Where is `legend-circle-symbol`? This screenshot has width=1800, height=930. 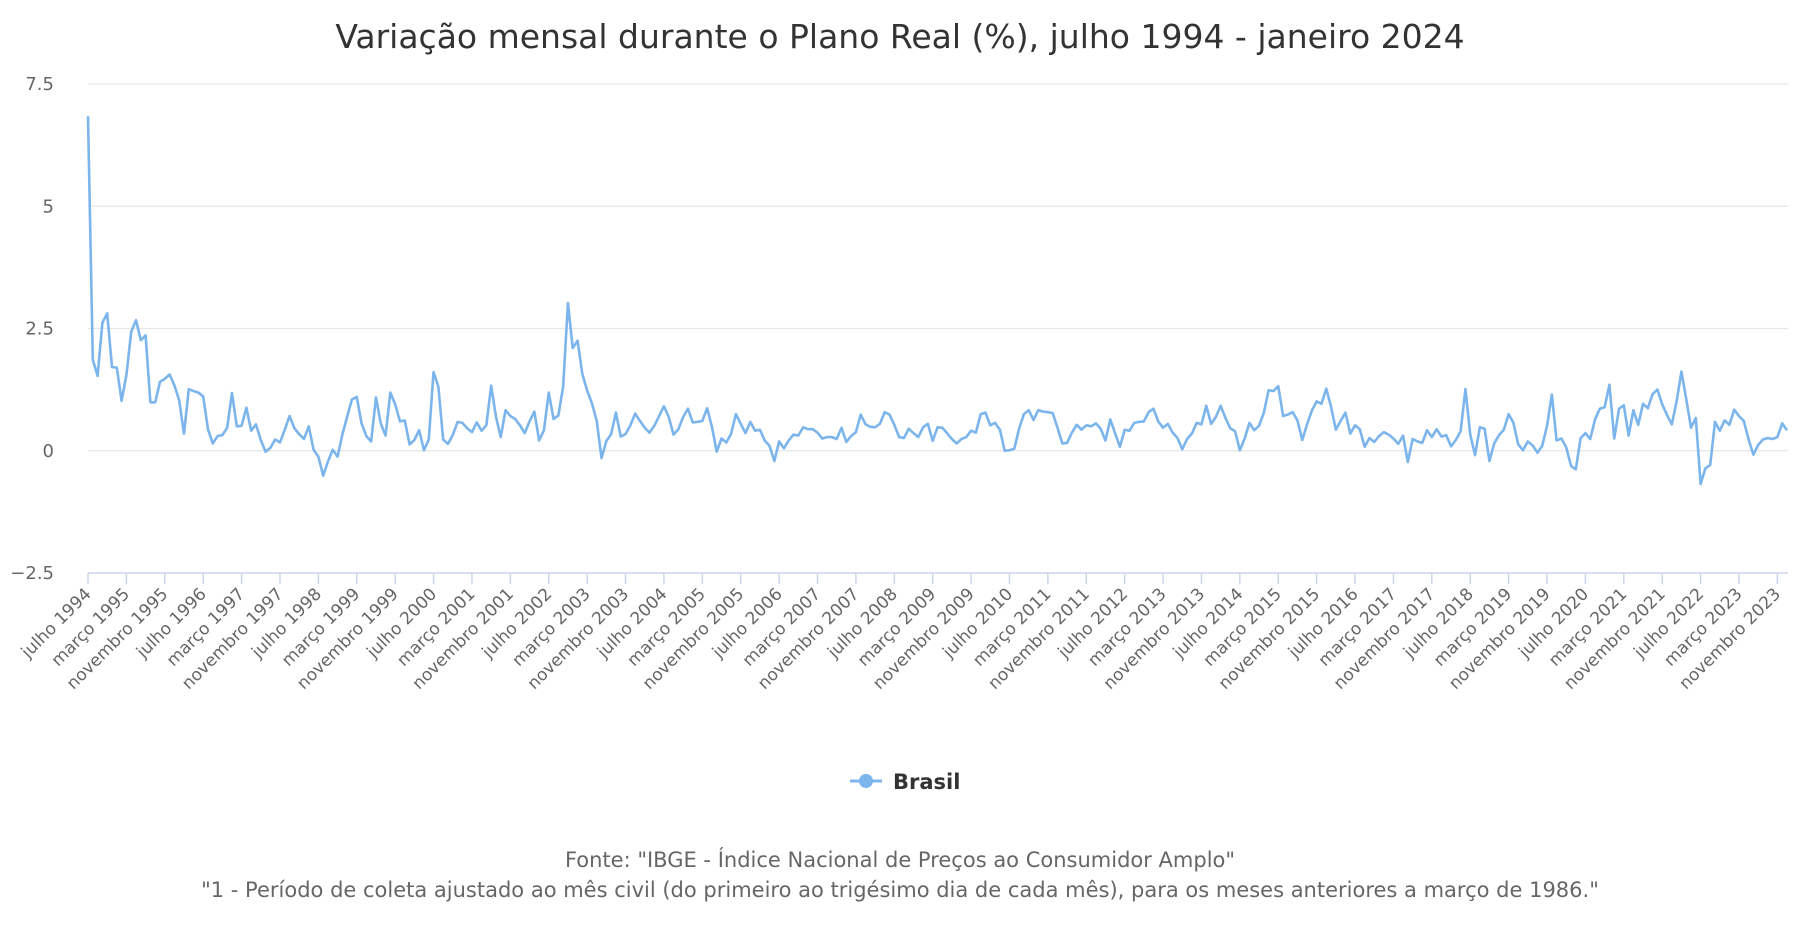 legend-circle-symbol is located at coordinates (866, 781).